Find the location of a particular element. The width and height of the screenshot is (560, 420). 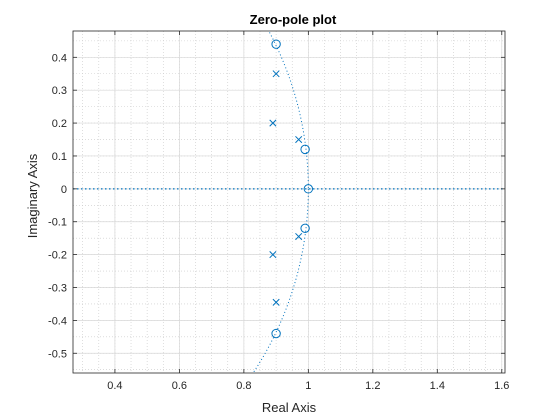

x-tick-label: 1.2 is located at coordinates (372, 386).